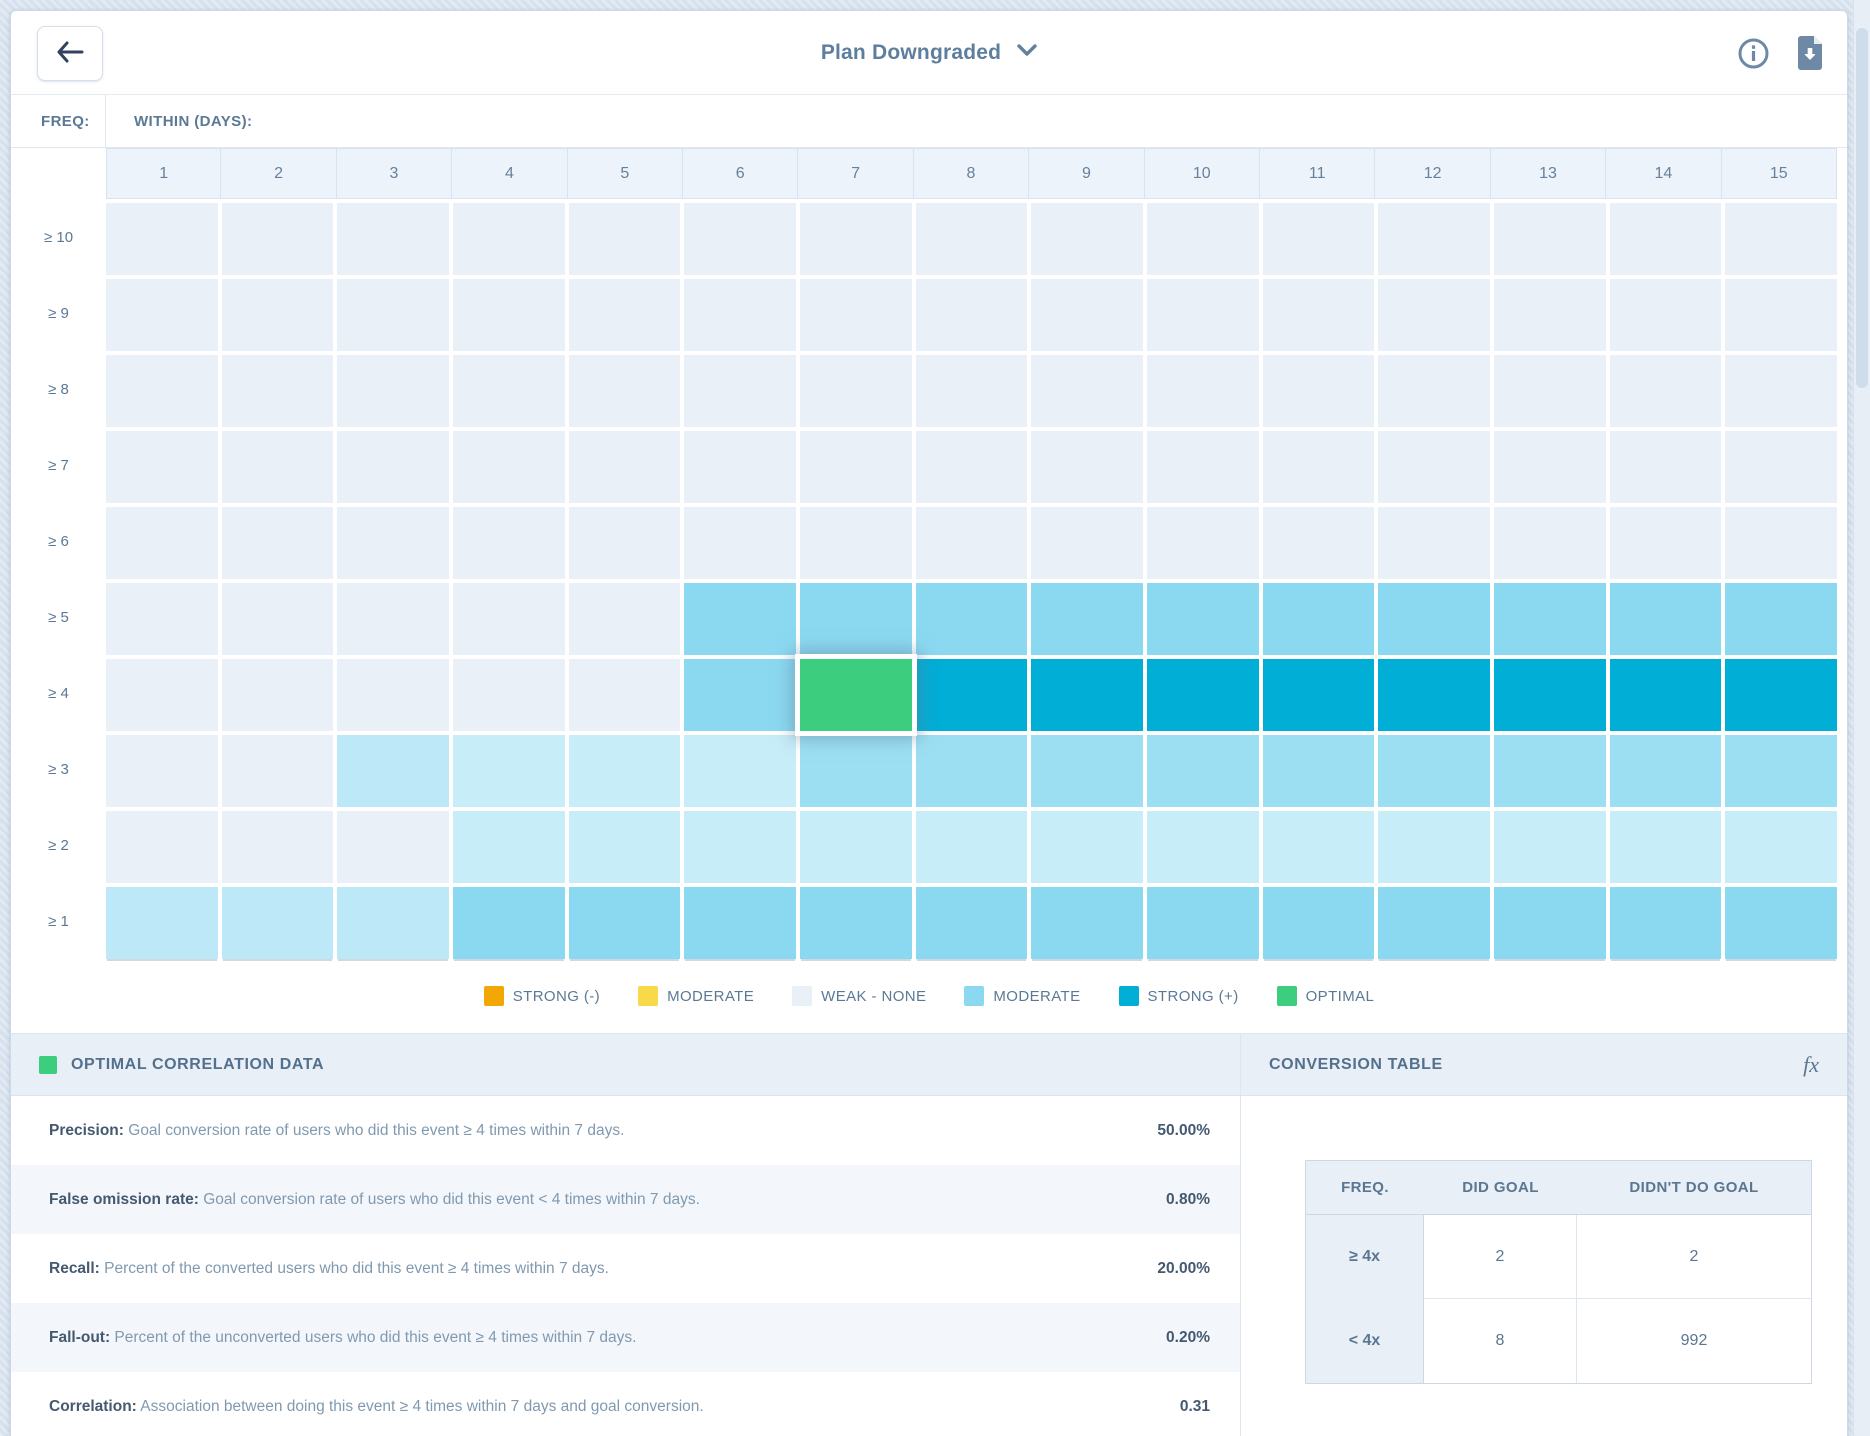  I want to click on scrollbar, so click(1861, 718).